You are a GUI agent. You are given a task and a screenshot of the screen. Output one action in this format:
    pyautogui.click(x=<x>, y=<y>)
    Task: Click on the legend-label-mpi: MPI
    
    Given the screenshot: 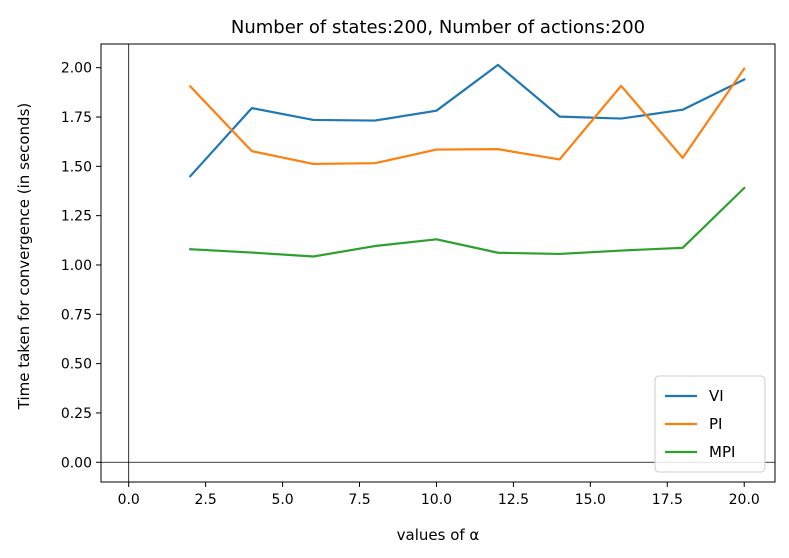 What is the action you would take?
    pyautogui.click(x=722, y=452)
    